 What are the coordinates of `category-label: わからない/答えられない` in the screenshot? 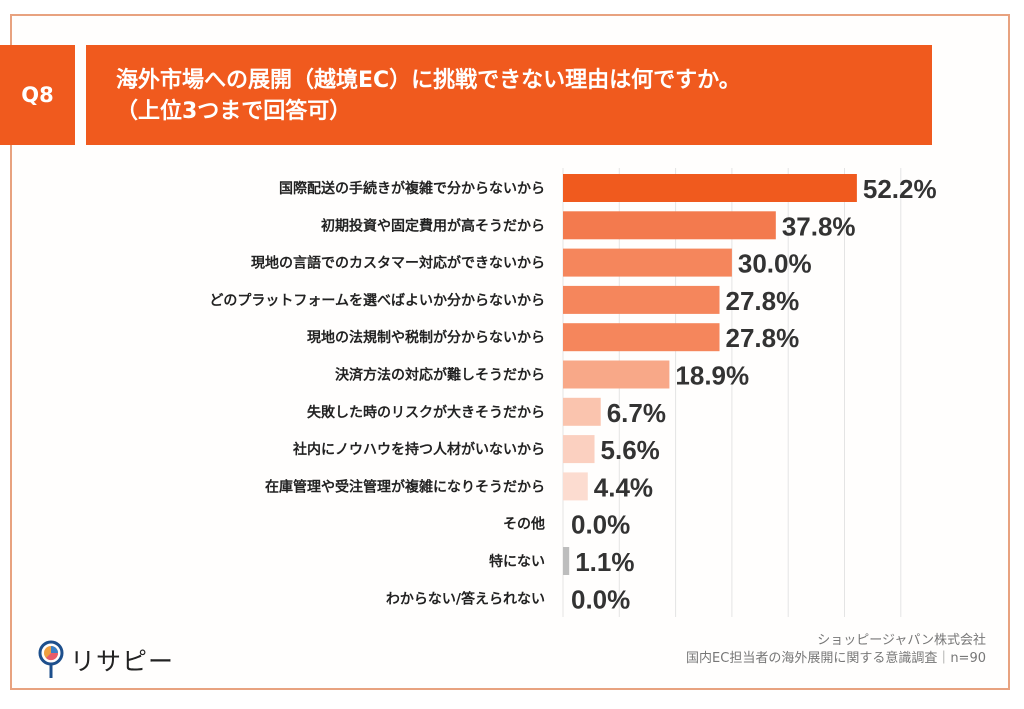 It's located at (465, 598).